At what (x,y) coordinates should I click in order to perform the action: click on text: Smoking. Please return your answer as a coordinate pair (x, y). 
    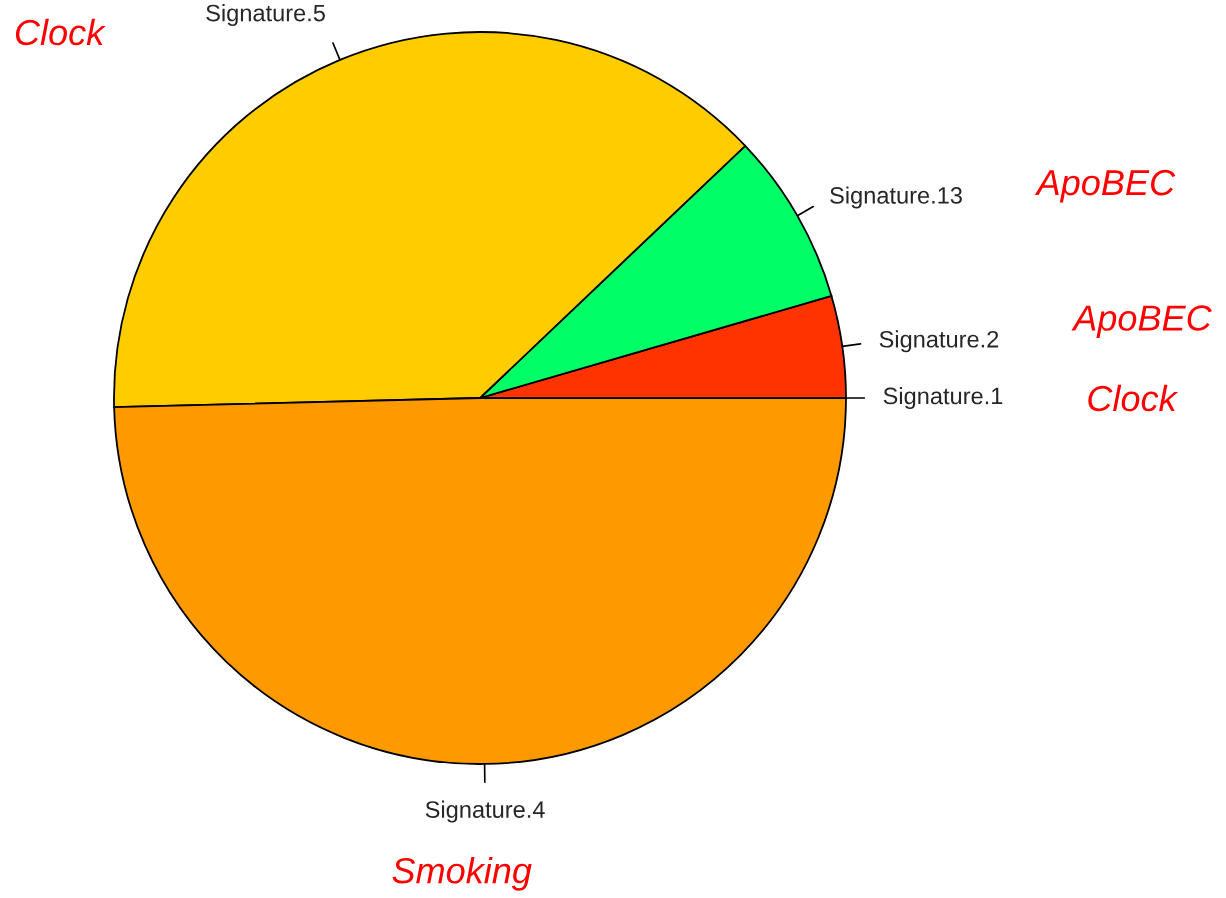
    Looking at the image, I should click on (462, 873).